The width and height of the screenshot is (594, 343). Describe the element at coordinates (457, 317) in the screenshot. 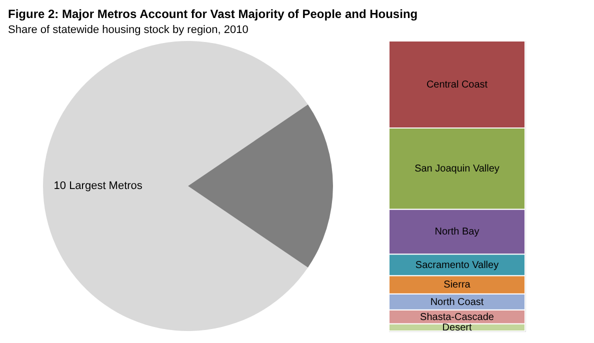

I see `series-label: Shasta-Cascade` at that location.